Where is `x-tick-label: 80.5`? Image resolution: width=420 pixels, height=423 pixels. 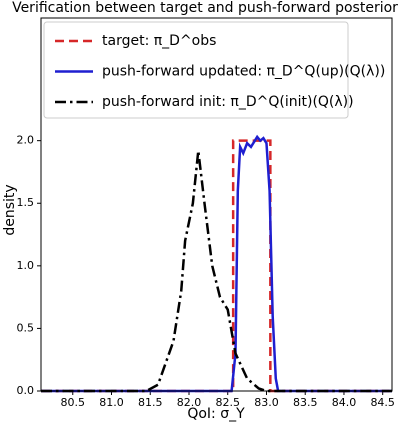 x-tick-label: 80.5 is located at coordinates (73, 402).